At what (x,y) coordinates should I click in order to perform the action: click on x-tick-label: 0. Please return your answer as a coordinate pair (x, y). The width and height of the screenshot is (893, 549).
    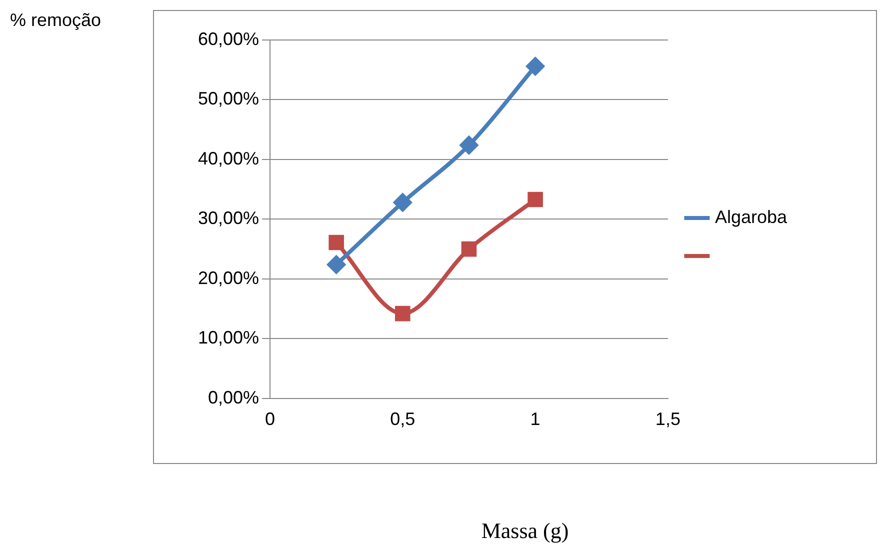
    Looking at the image, I should click on (270, 419).